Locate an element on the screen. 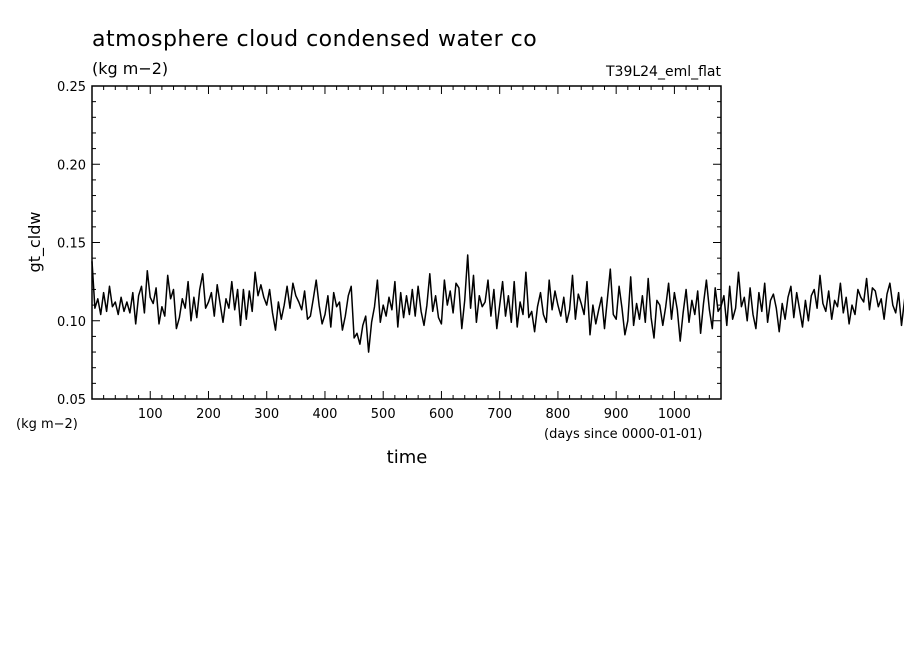  x-tick-label: 900 is located at coordinates (616, 414).